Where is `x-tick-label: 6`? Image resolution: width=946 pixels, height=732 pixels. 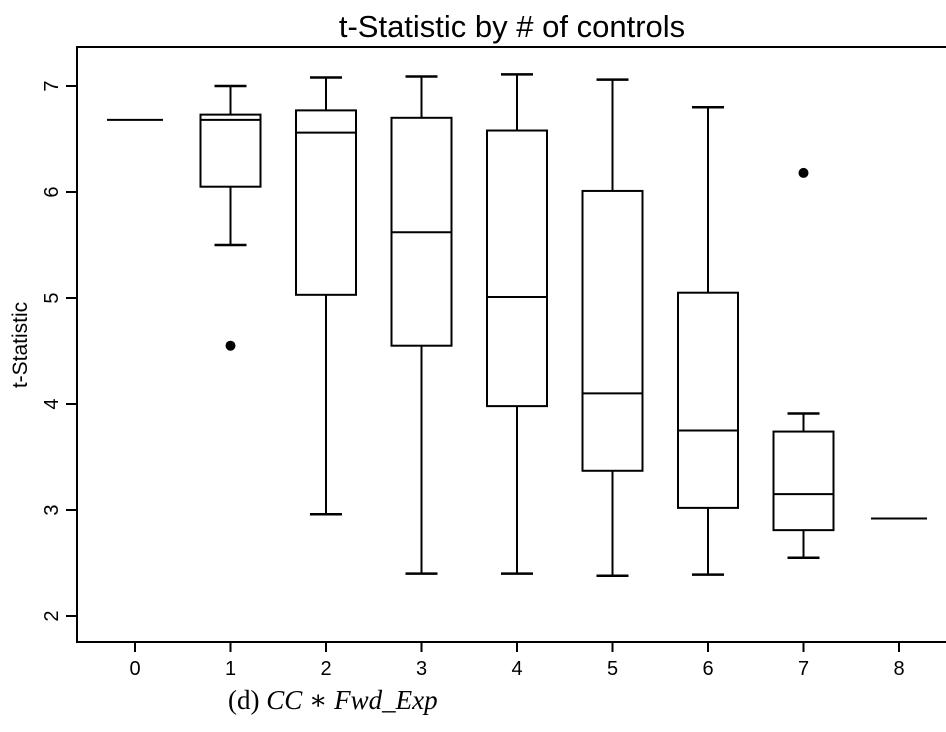 x-tick-label: 6 is located at coordinates (707, 669).